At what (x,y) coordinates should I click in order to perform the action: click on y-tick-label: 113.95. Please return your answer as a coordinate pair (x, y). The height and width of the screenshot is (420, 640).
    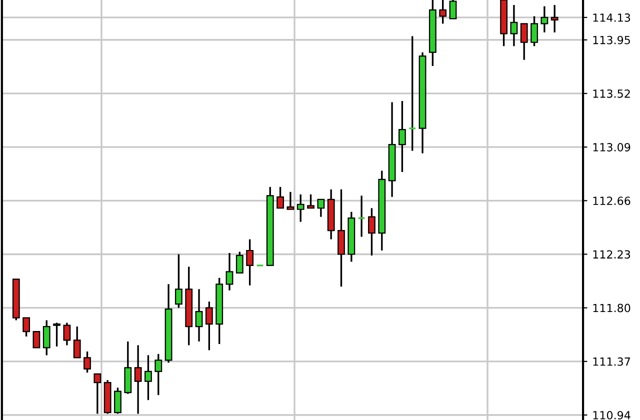
    Looking at the image, I should click on (611, 40).